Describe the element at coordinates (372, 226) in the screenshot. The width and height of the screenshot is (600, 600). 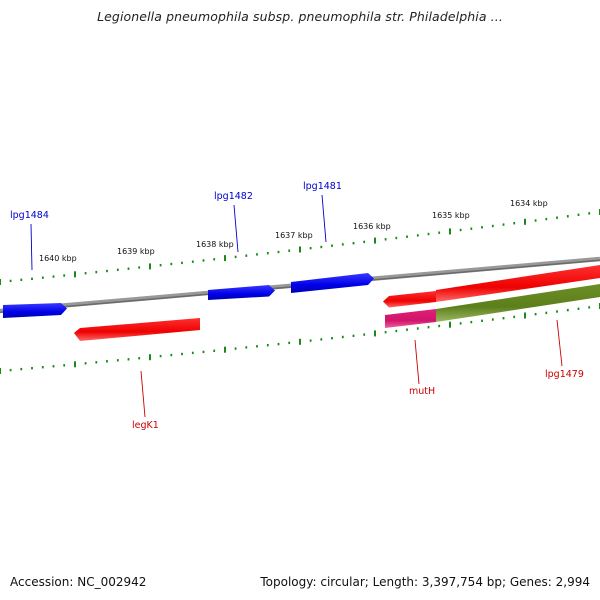
I see `scale-label: 1636 kbp` at that location.